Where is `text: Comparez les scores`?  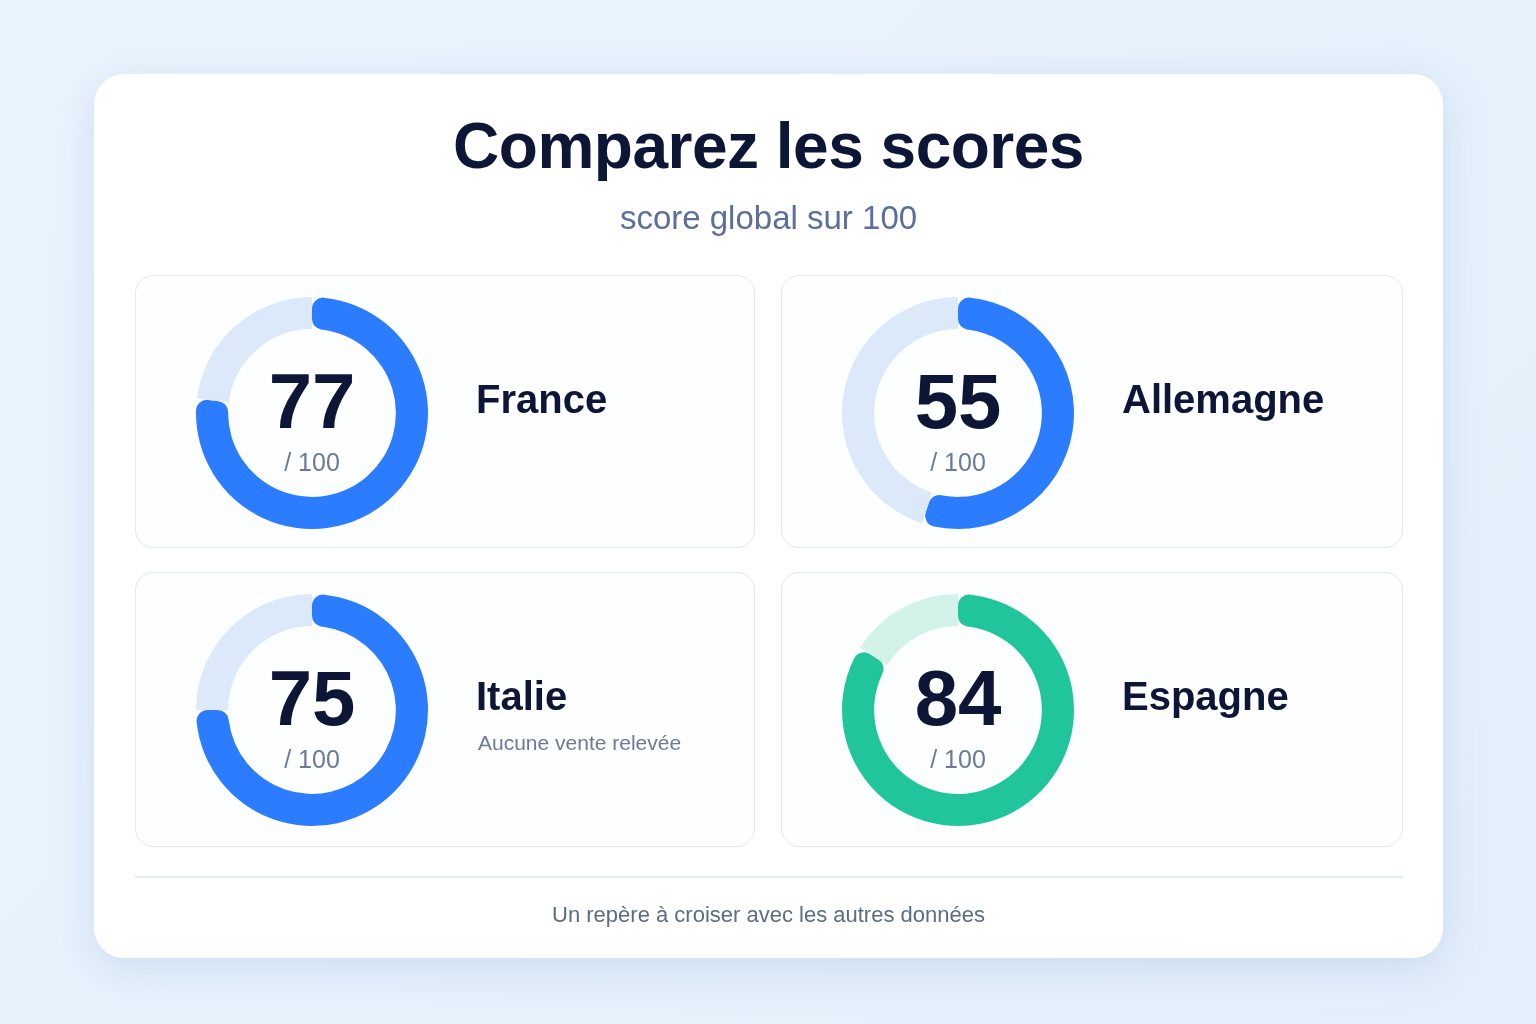 text: Comparez les scores is located at coordinates (768, 146).